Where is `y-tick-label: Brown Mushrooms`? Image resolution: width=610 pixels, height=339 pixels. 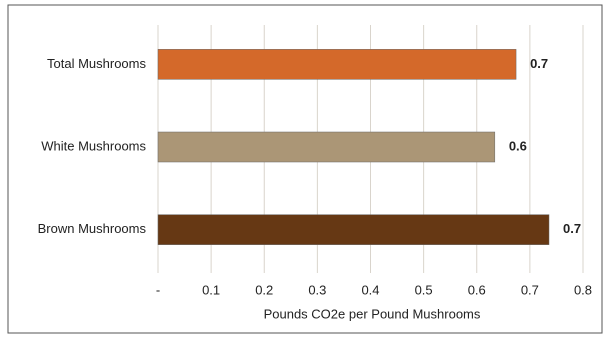
y-tick-label: Brown Mushrooms is located at coordinates (92, 228).